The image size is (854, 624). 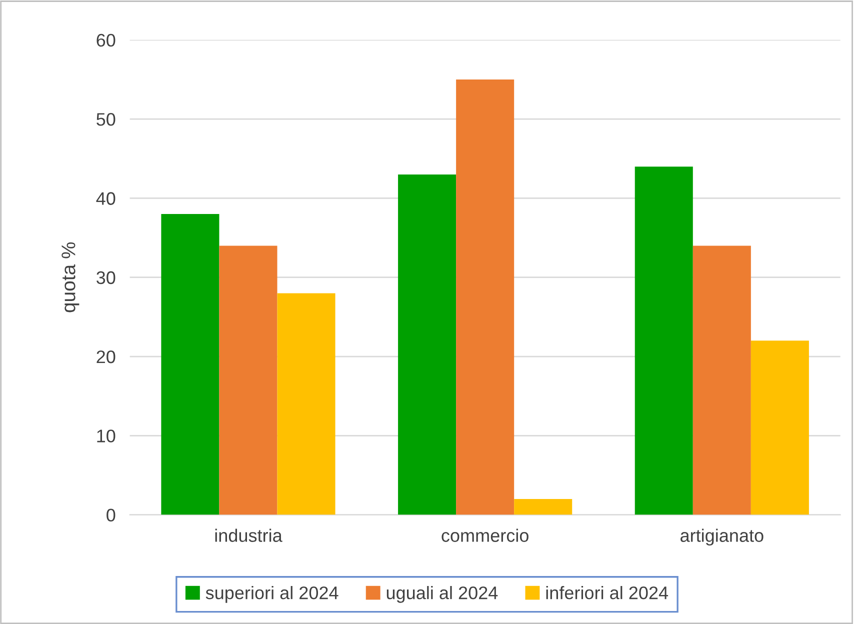 I want to click on y-tick-label: 30, so click(x=106, y=277).